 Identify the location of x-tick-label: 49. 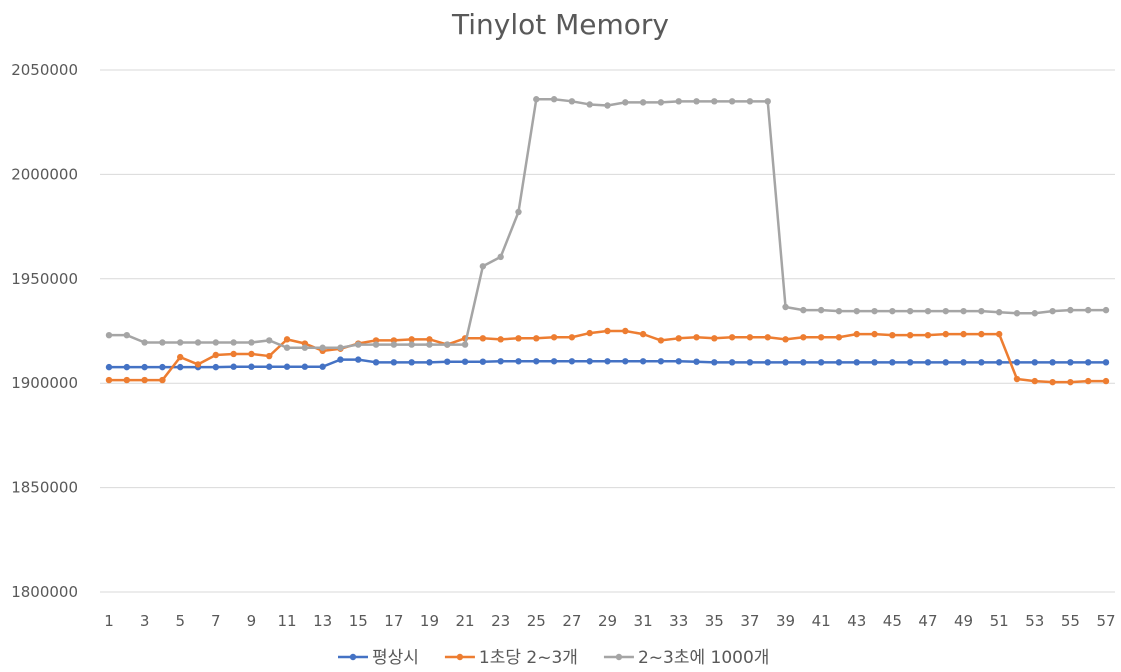
(963, 621).